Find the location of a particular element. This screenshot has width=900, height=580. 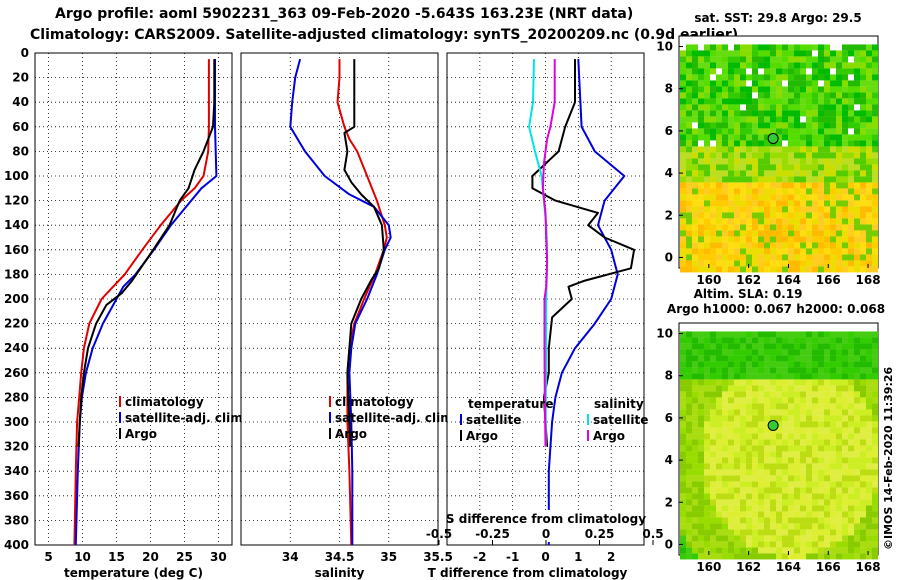

map-x-tick-label: 162 is located at coordinates (748, 280).